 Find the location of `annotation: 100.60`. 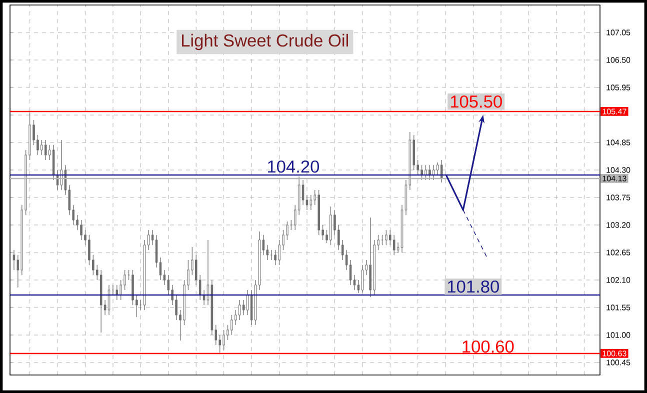

annotation: 100.60 is located at coordinates (488, 346).